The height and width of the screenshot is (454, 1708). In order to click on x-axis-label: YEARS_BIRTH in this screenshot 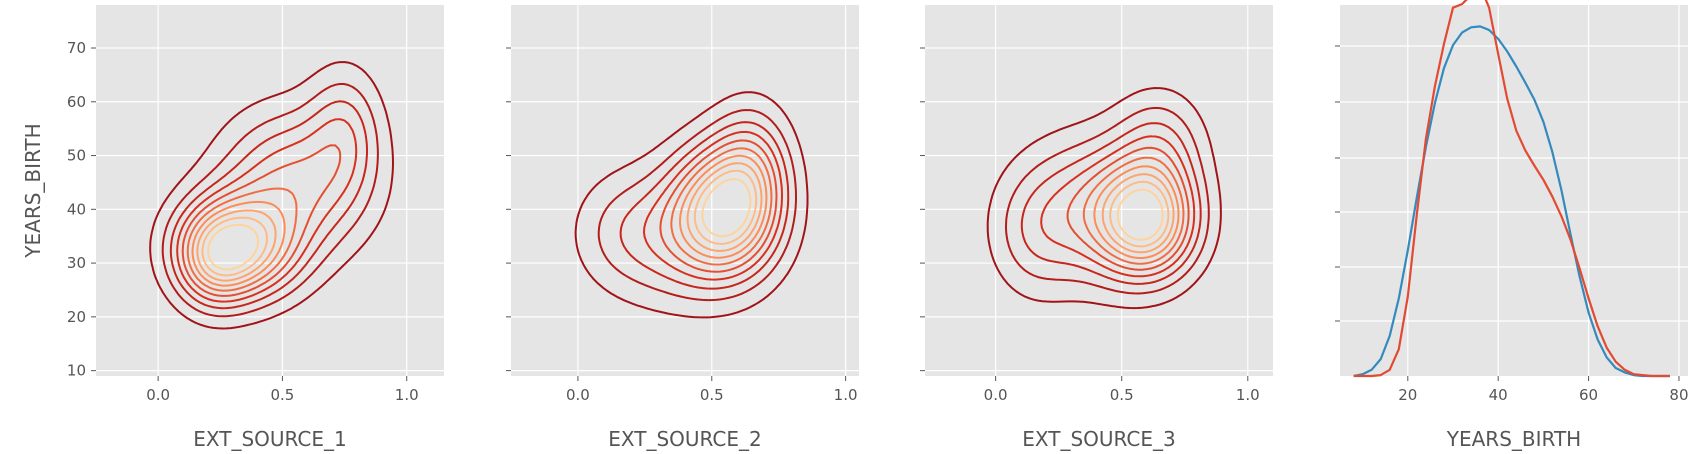, I will do `click(1513, 439)`.